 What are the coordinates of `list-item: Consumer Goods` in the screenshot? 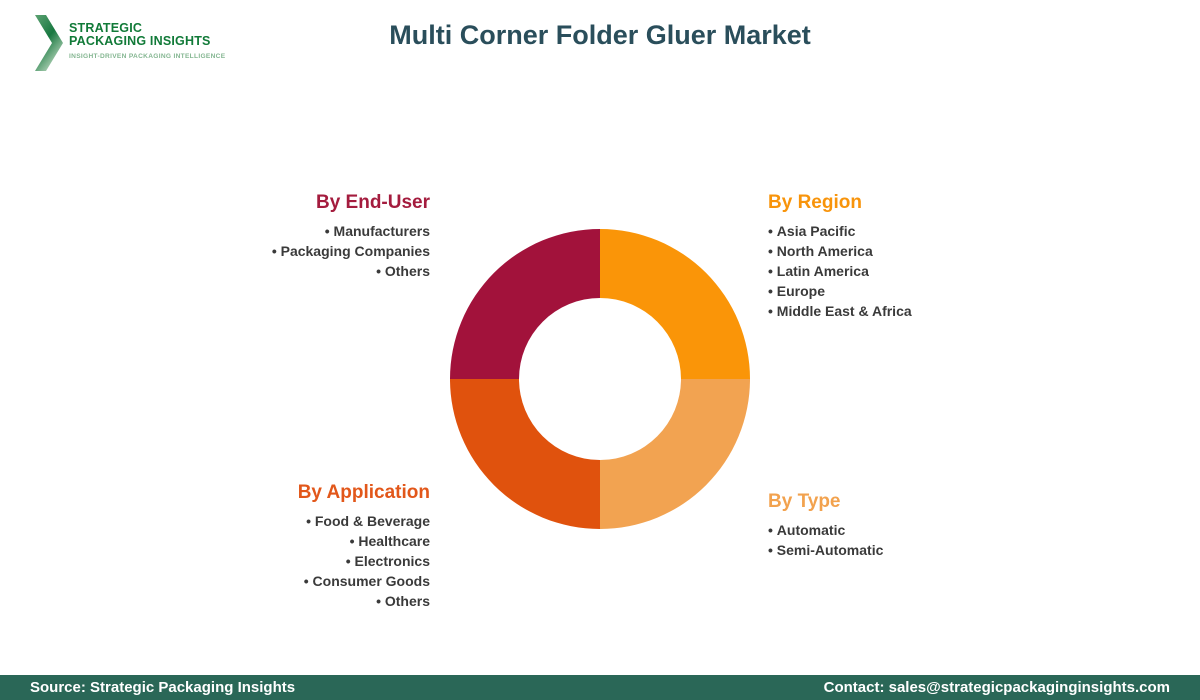 It's located at (280, 581).